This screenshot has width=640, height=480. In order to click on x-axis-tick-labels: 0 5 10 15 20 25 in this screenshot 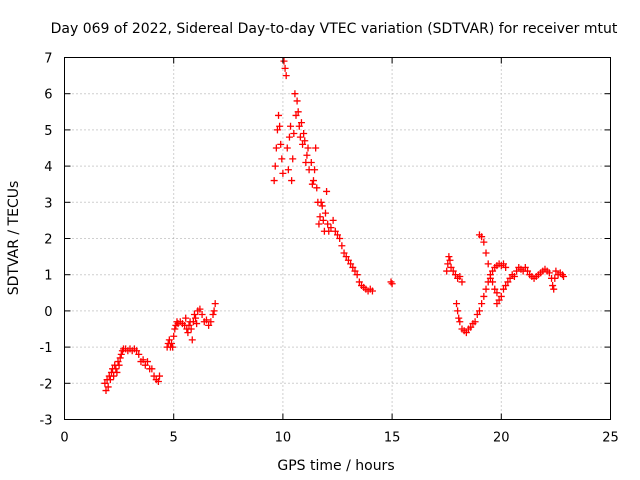, I will do `click(339, 438)`.